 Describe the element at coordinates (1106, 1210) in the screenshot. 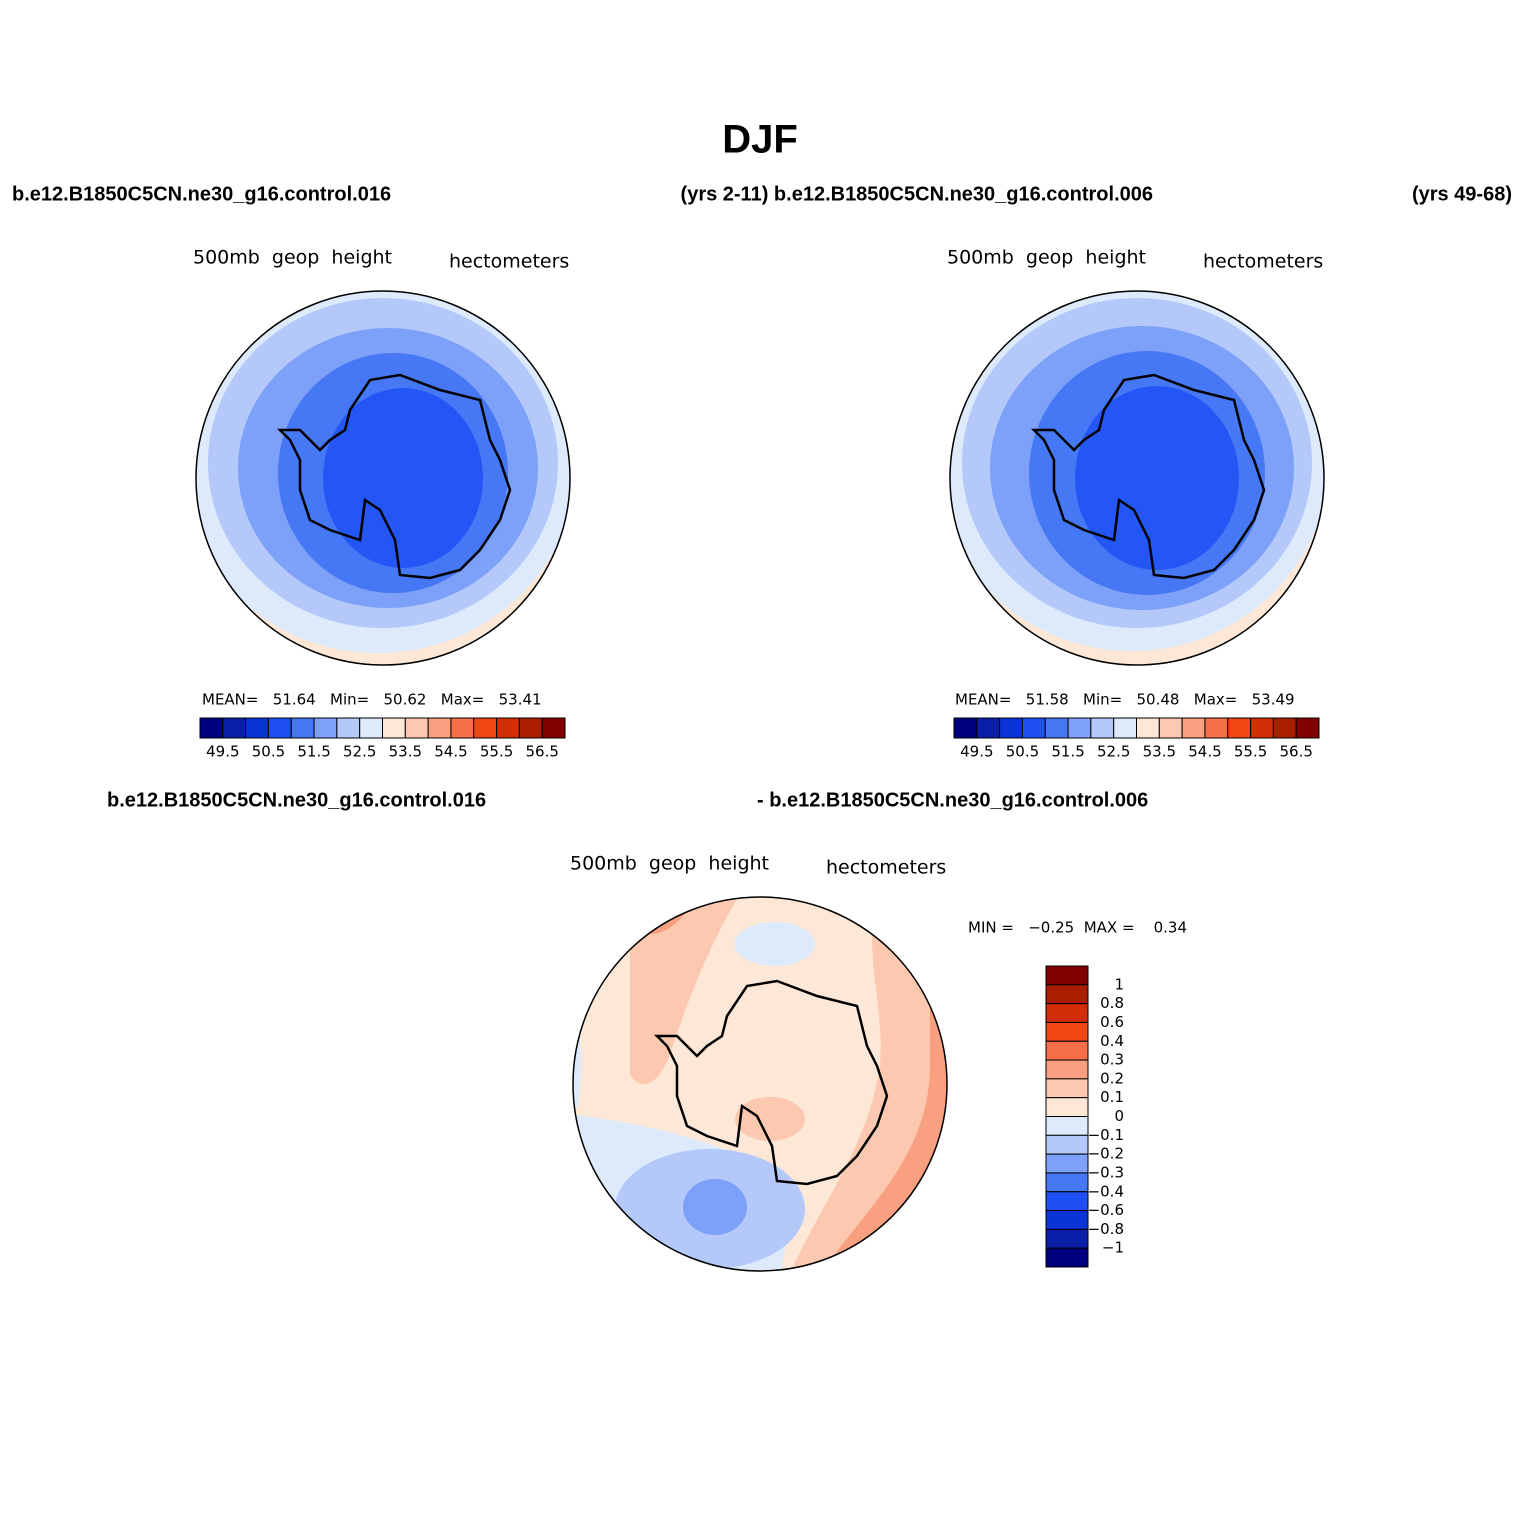

I see `colorbar-label: −0.6` at that location.